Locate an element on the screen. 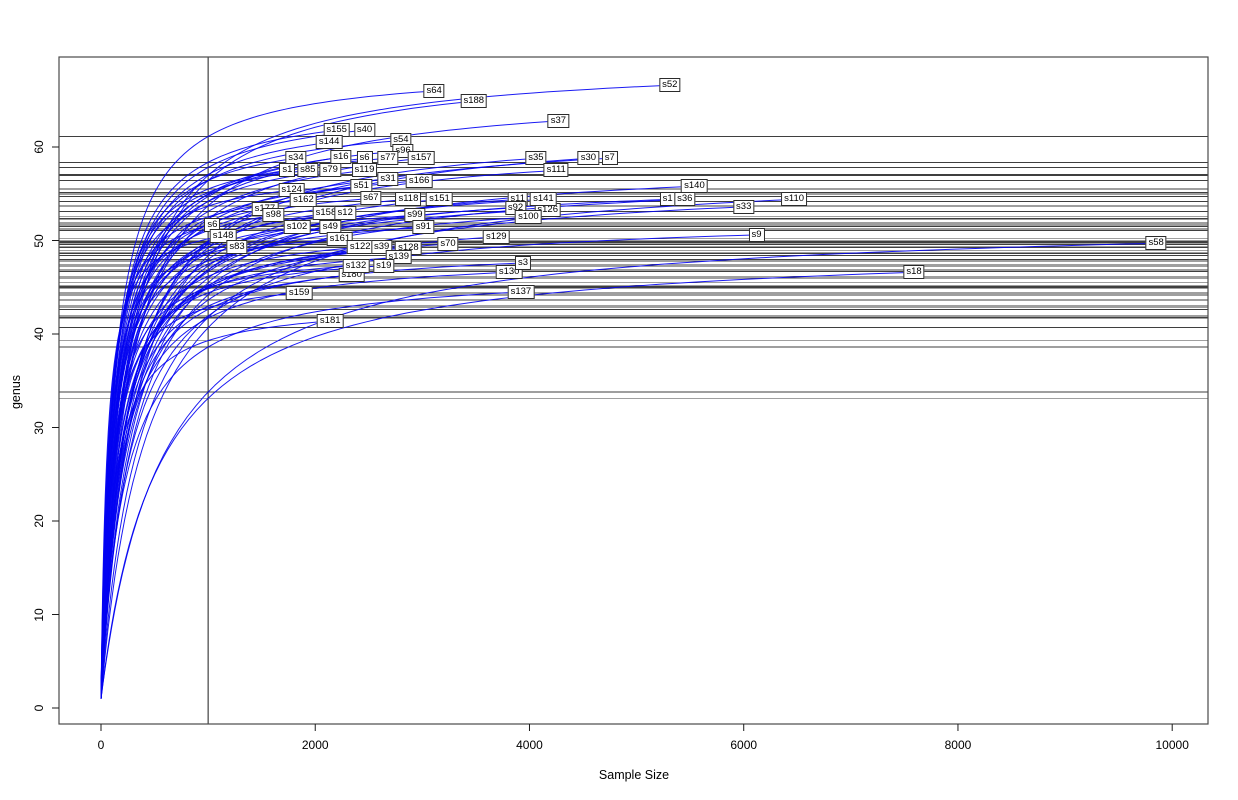 This screenshot has width=1238, height=800. y-tick-label: 30 is located at coordinates (39, 427).